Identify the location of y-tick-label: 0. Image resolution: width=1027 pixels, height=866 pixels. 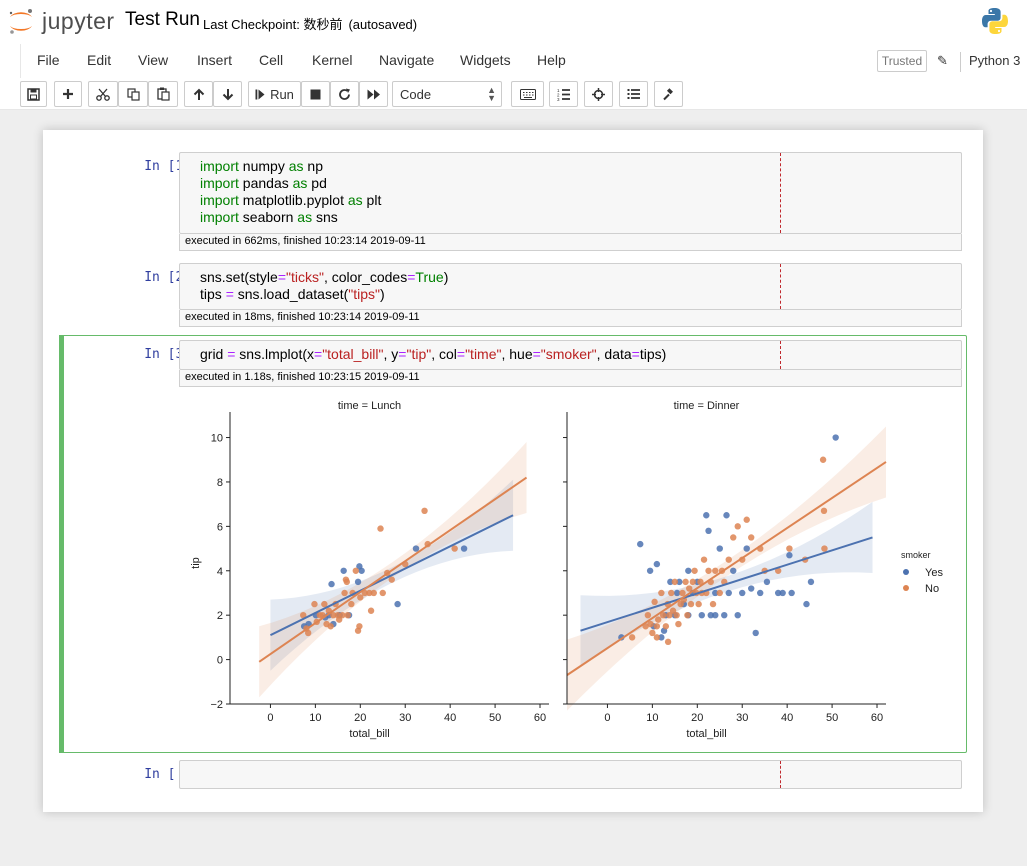
(220, 661).